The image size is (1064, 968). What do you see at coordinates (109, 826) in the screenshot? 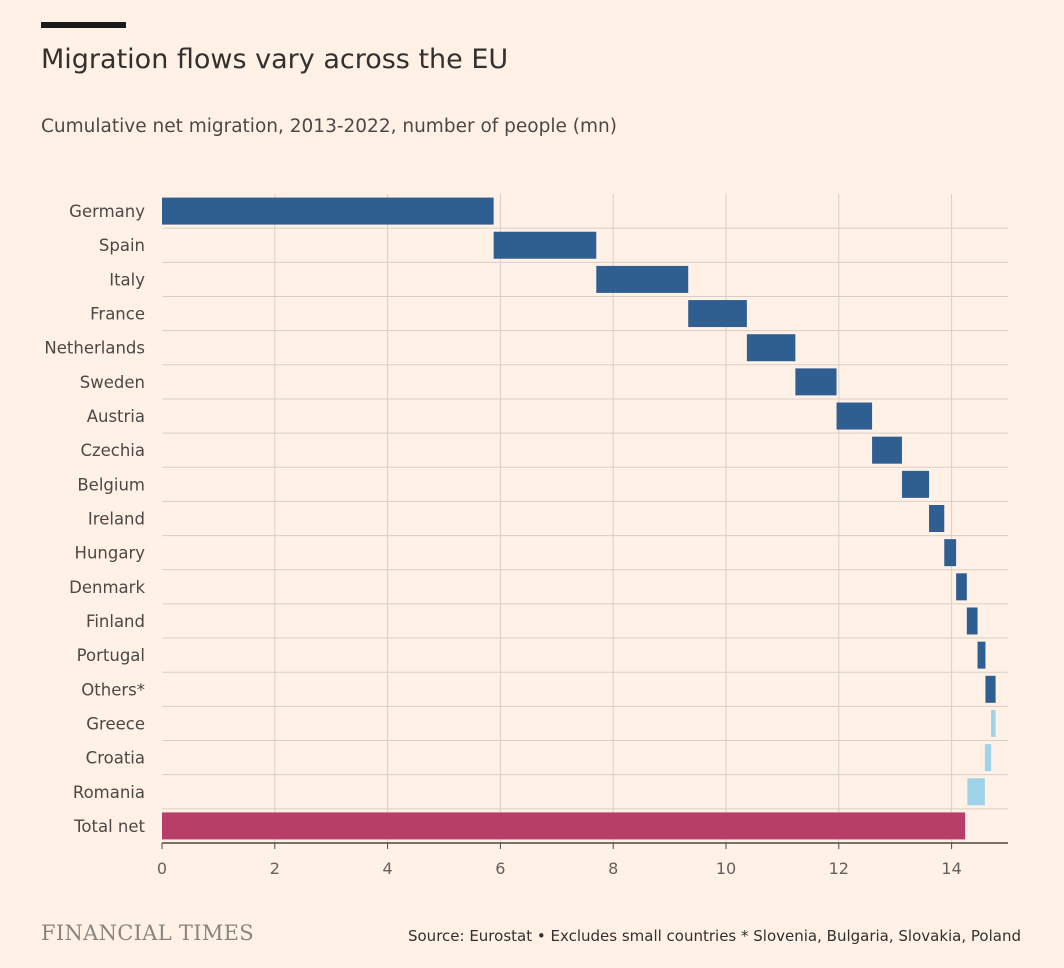
I see `category-label: Total net` at bounding box center [109, 826].